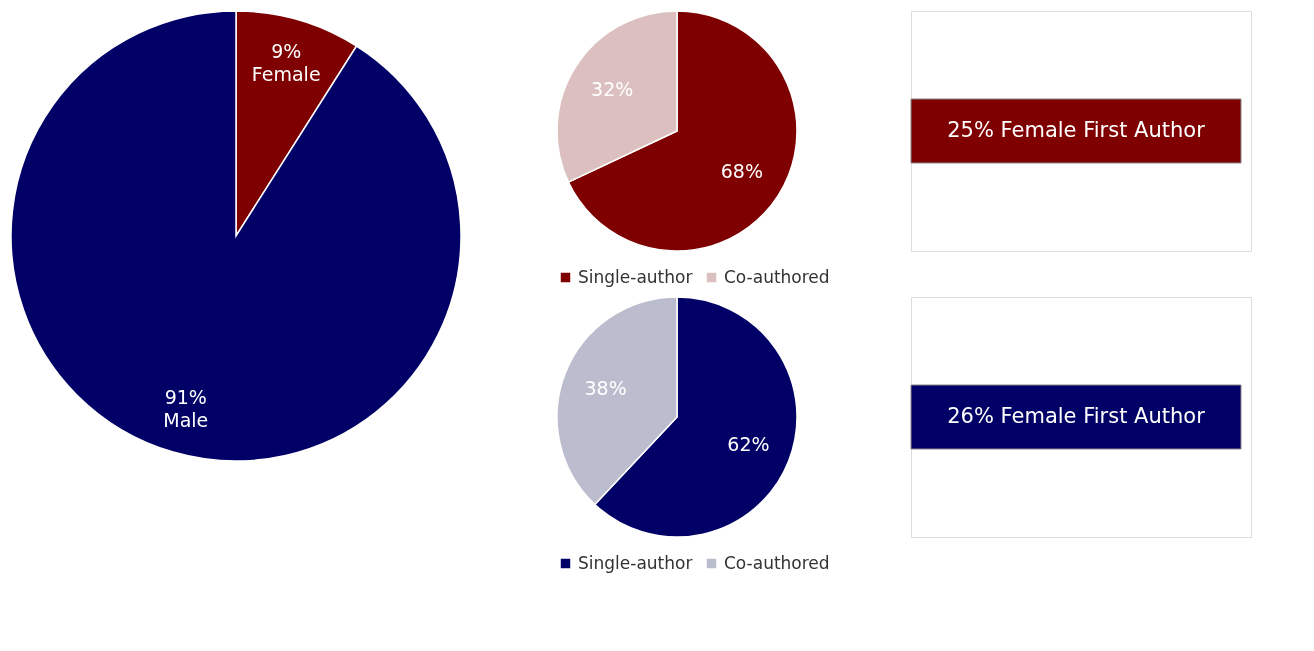  I want to click on text: 26% Female First Author, so click(1076, 416).